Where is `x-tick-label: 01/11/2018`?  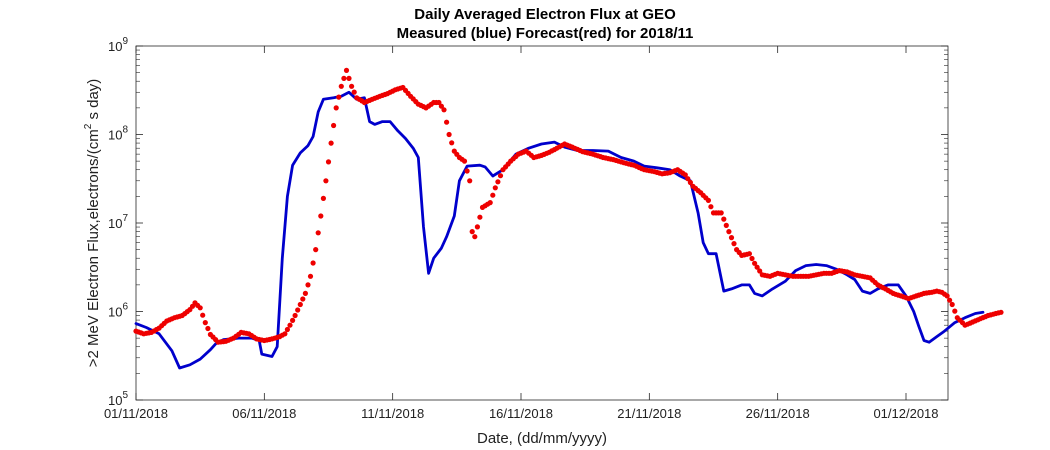
x-tick-label: 01/11/2018 is located at coordinates (136, 413).